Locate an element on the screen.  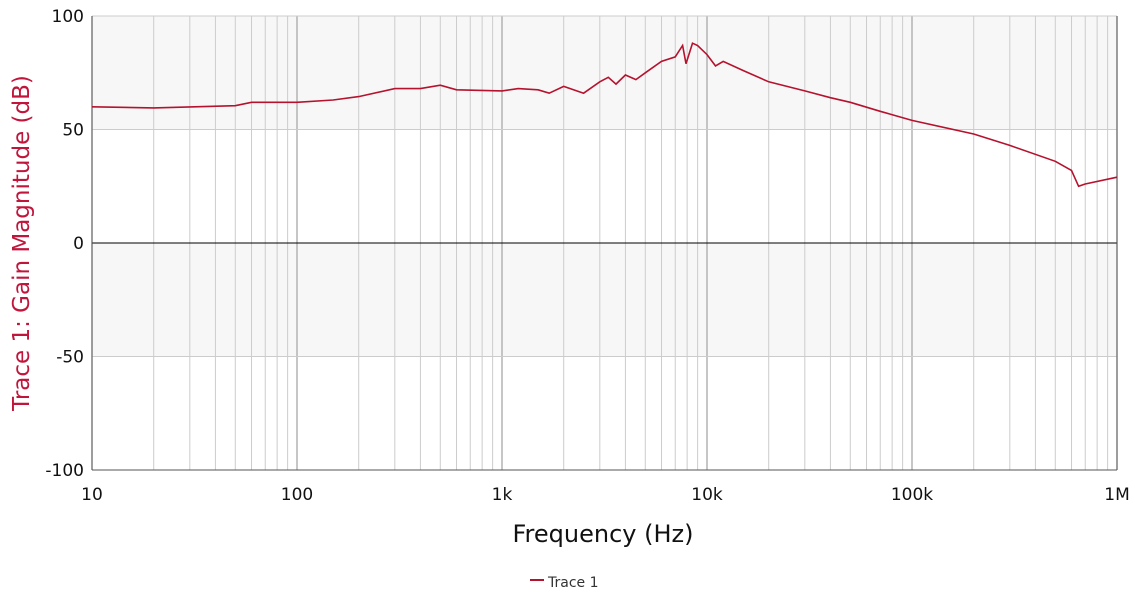
y-tick-label: -50 is located at coordinates (70, 358).